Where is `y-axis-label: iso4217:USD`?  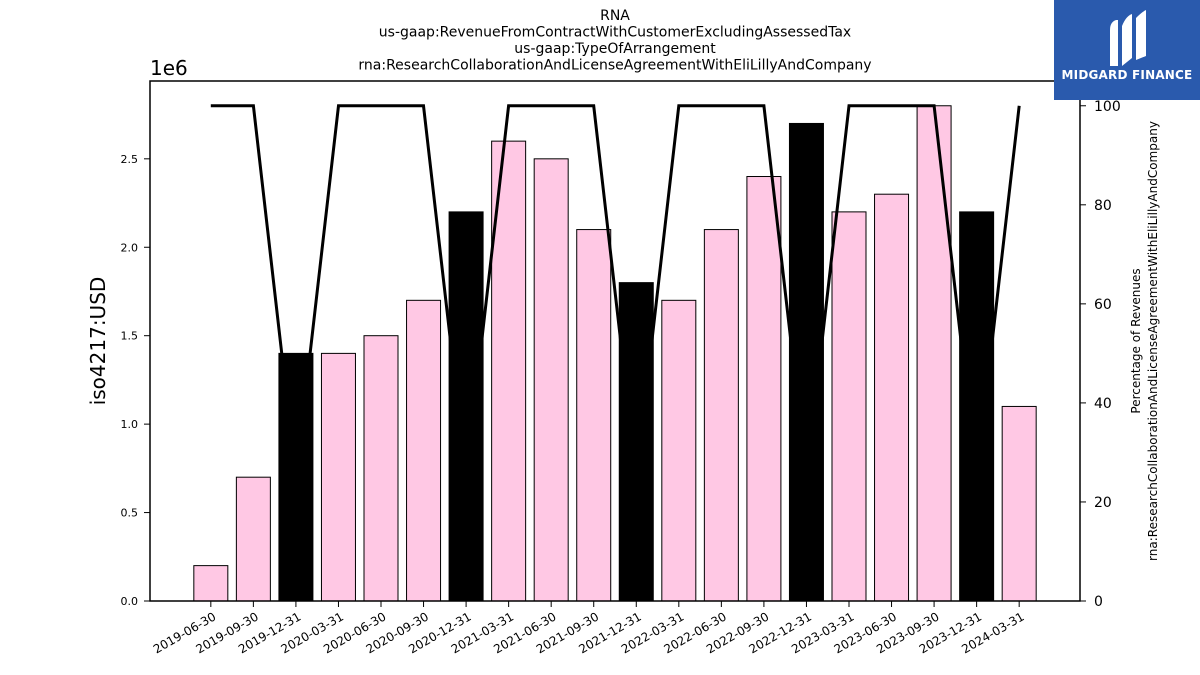
y-axis-label: iso4217:USD is located at coordinates (98, 341).